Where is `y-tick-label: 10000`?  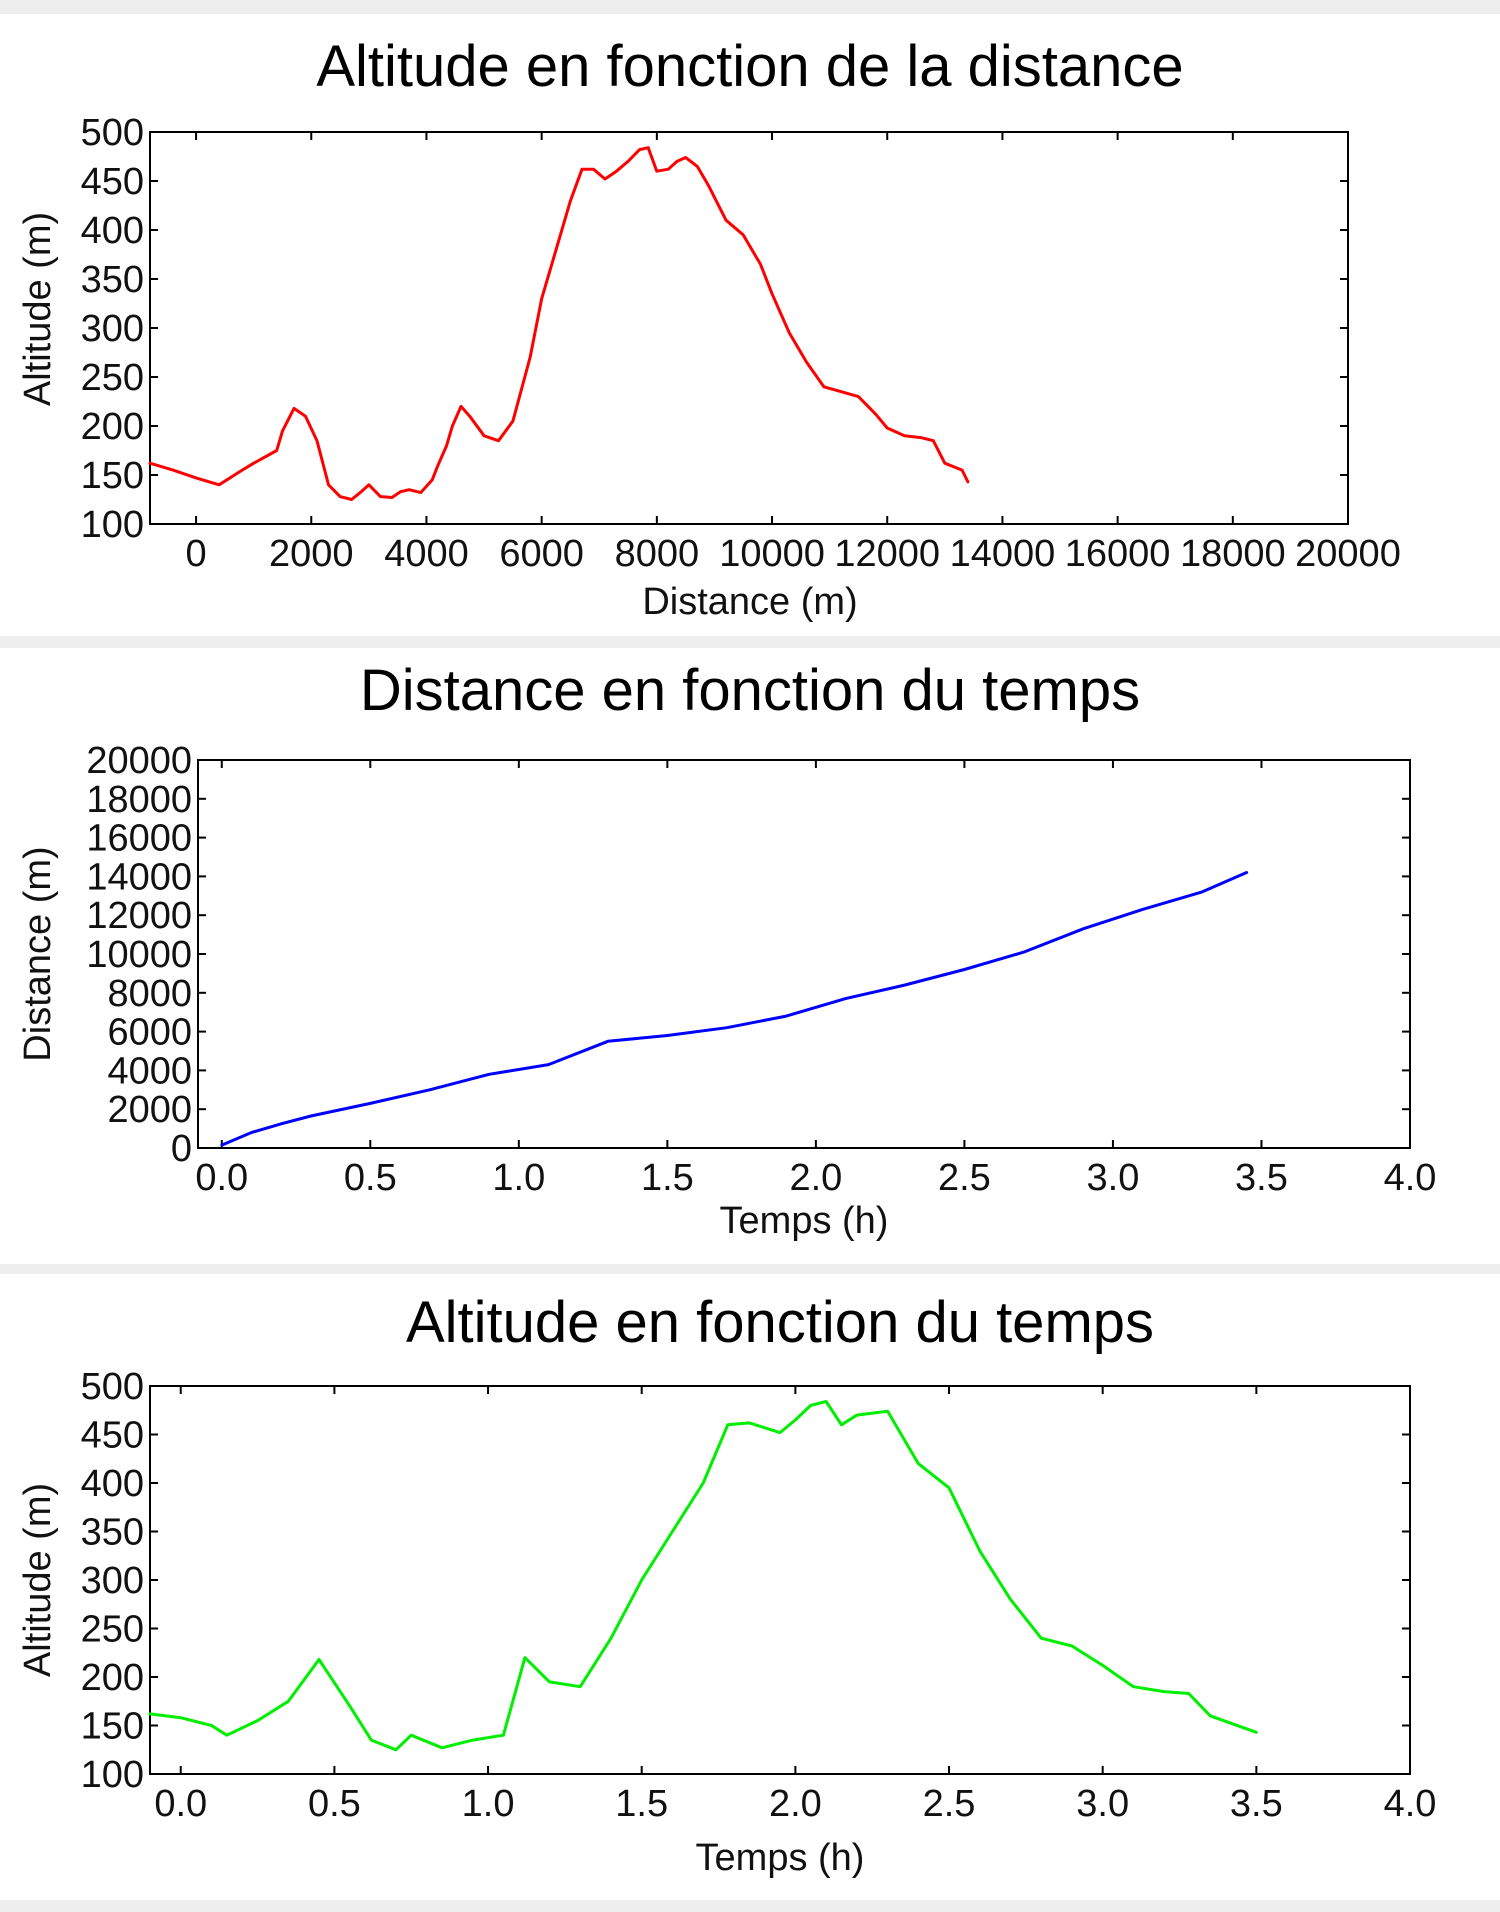
y-tick-label: 10000 is located at coordinates (139, 955).